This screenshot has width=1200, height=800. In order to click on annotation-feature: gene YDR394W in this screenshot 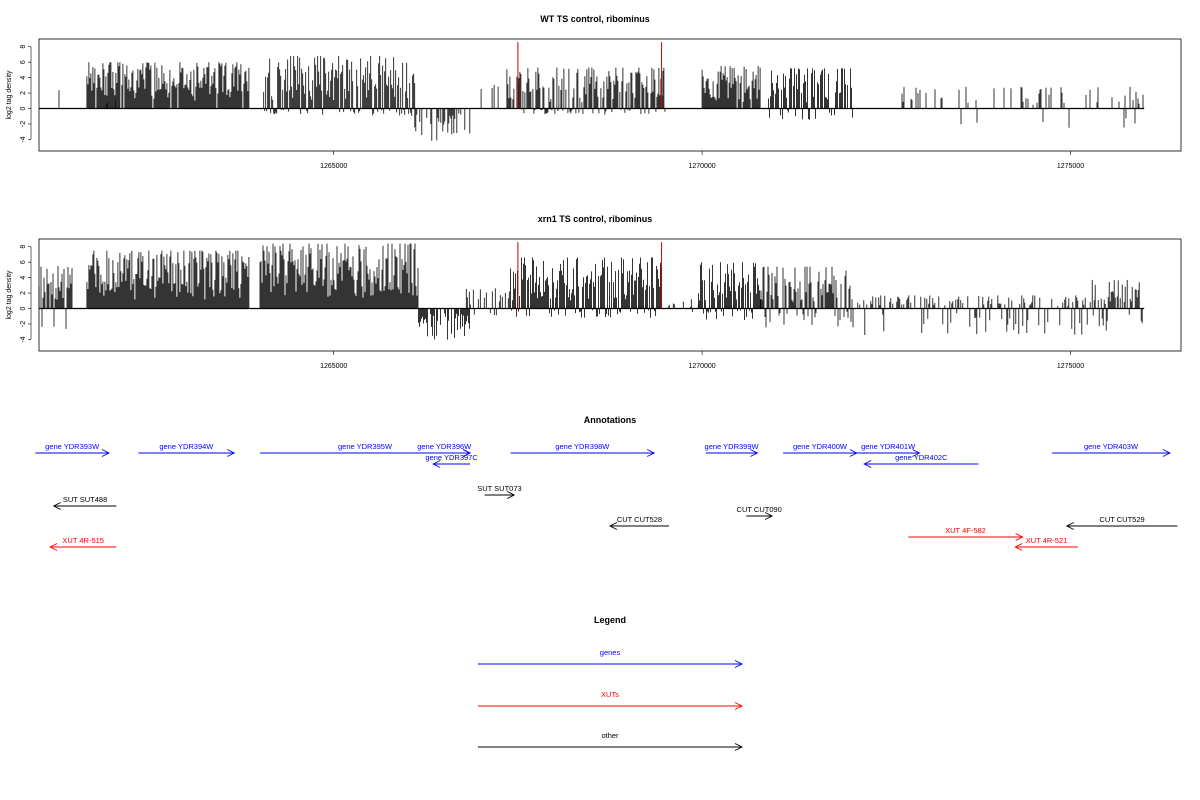, I will do `click(187, 449)`.